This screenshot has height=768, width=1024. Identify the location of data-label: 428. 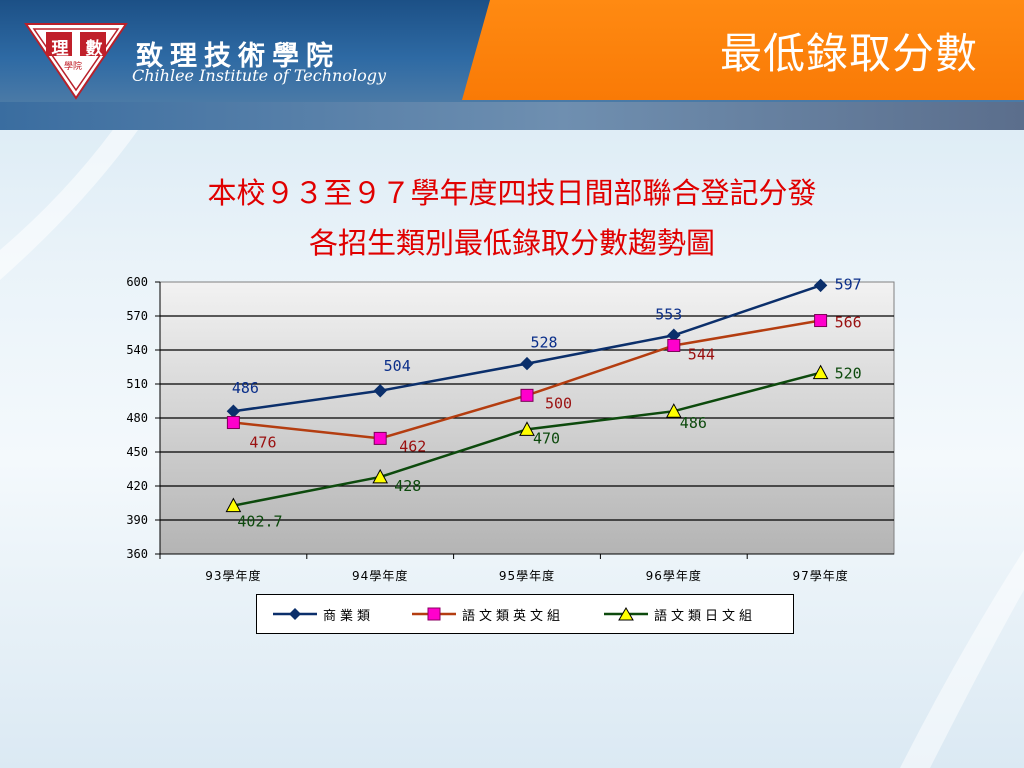
(407, 486).